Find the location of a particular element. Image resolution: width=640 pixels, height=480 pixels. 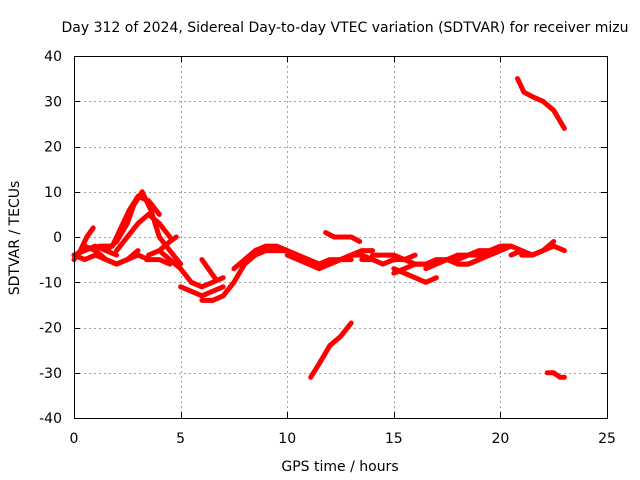

y-tick-label: -30 is located at coordinates (50, 374).